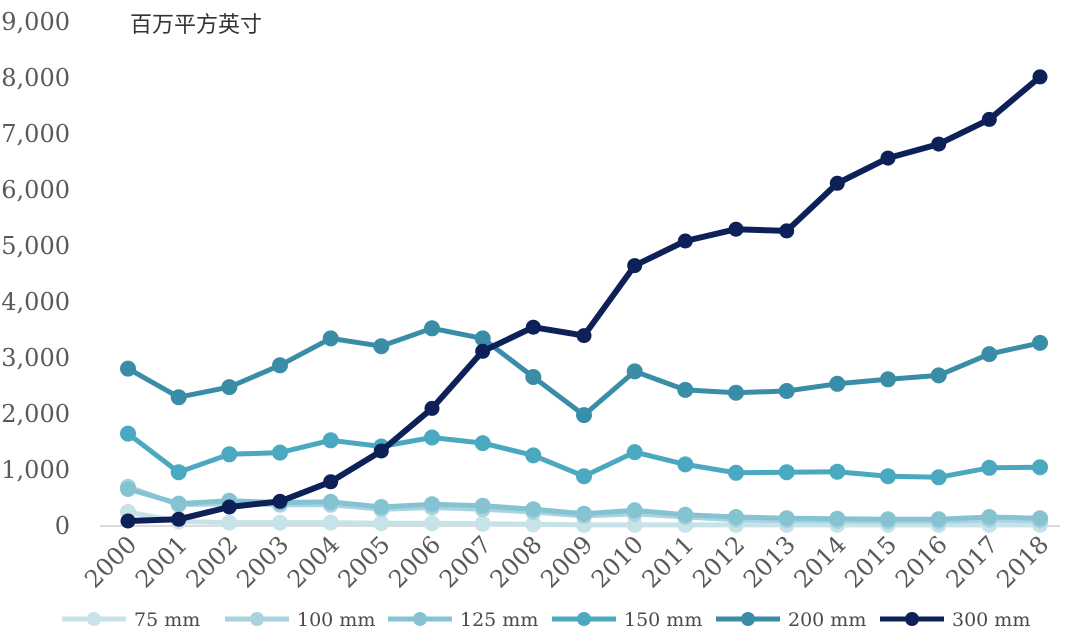 The image size is (1080, 642). Describe the element at coordinates (516, 561) in the screenshot. I see `x-tick-label: 2008` at that location.